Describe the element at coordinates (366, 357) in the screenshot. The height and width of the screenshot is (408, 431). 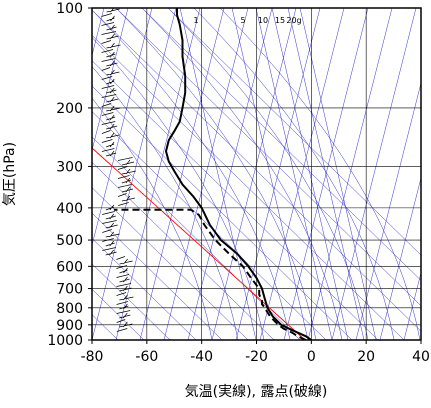
I see `x-tick-label: 20` at that location.